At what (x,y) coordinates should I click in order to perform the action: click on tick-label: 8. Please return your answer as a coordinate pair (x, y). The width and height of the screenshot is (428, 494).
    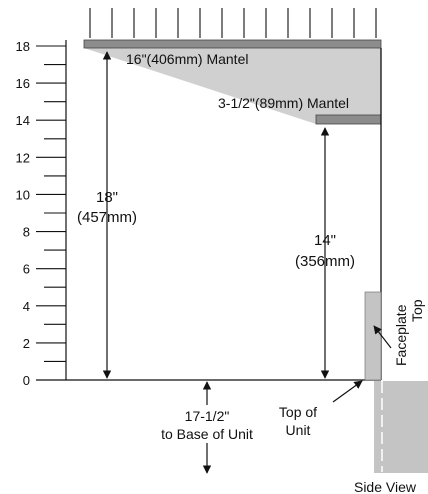
    Looking at the image, I should click on (26, 232).